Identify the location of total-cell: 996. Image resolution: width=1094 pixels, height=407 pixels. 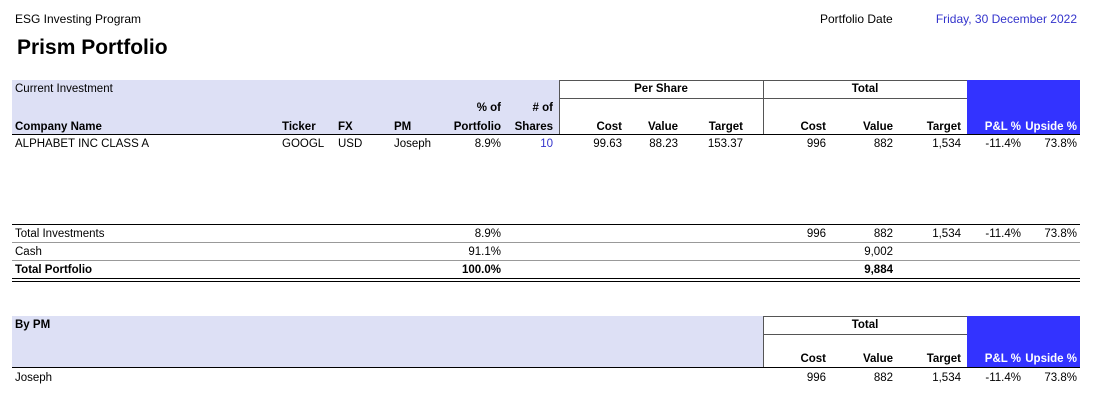
(816, 234).